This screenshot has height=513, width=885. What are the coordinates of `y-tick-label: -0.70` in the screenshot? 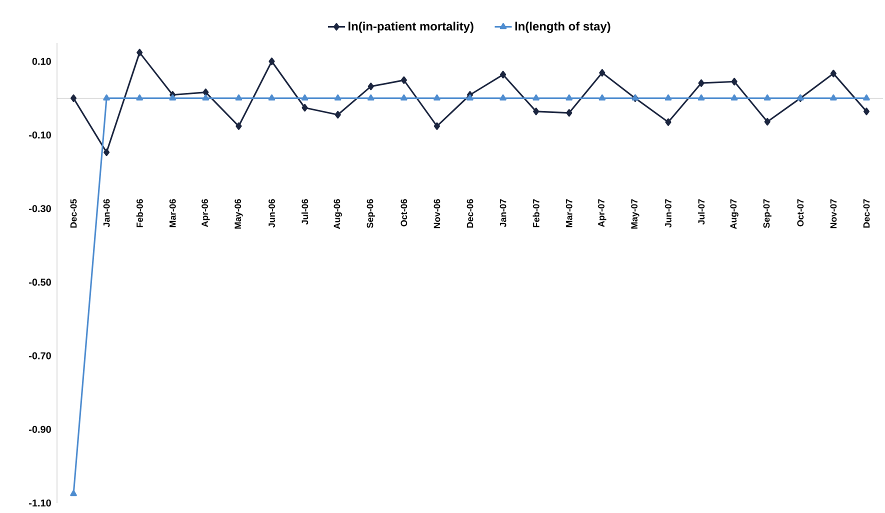 It's located at (40, 356).